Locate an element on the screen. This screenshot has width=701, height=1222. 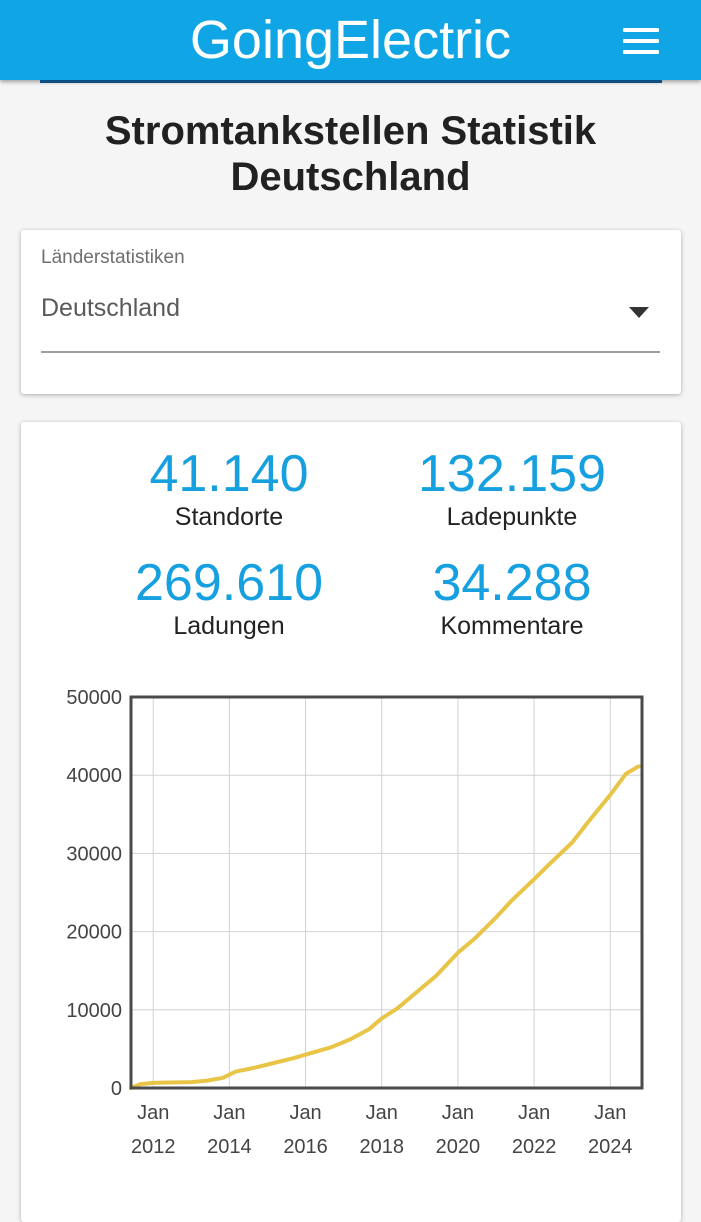
stat-label: Standorte is located at coordinates (229, 517).